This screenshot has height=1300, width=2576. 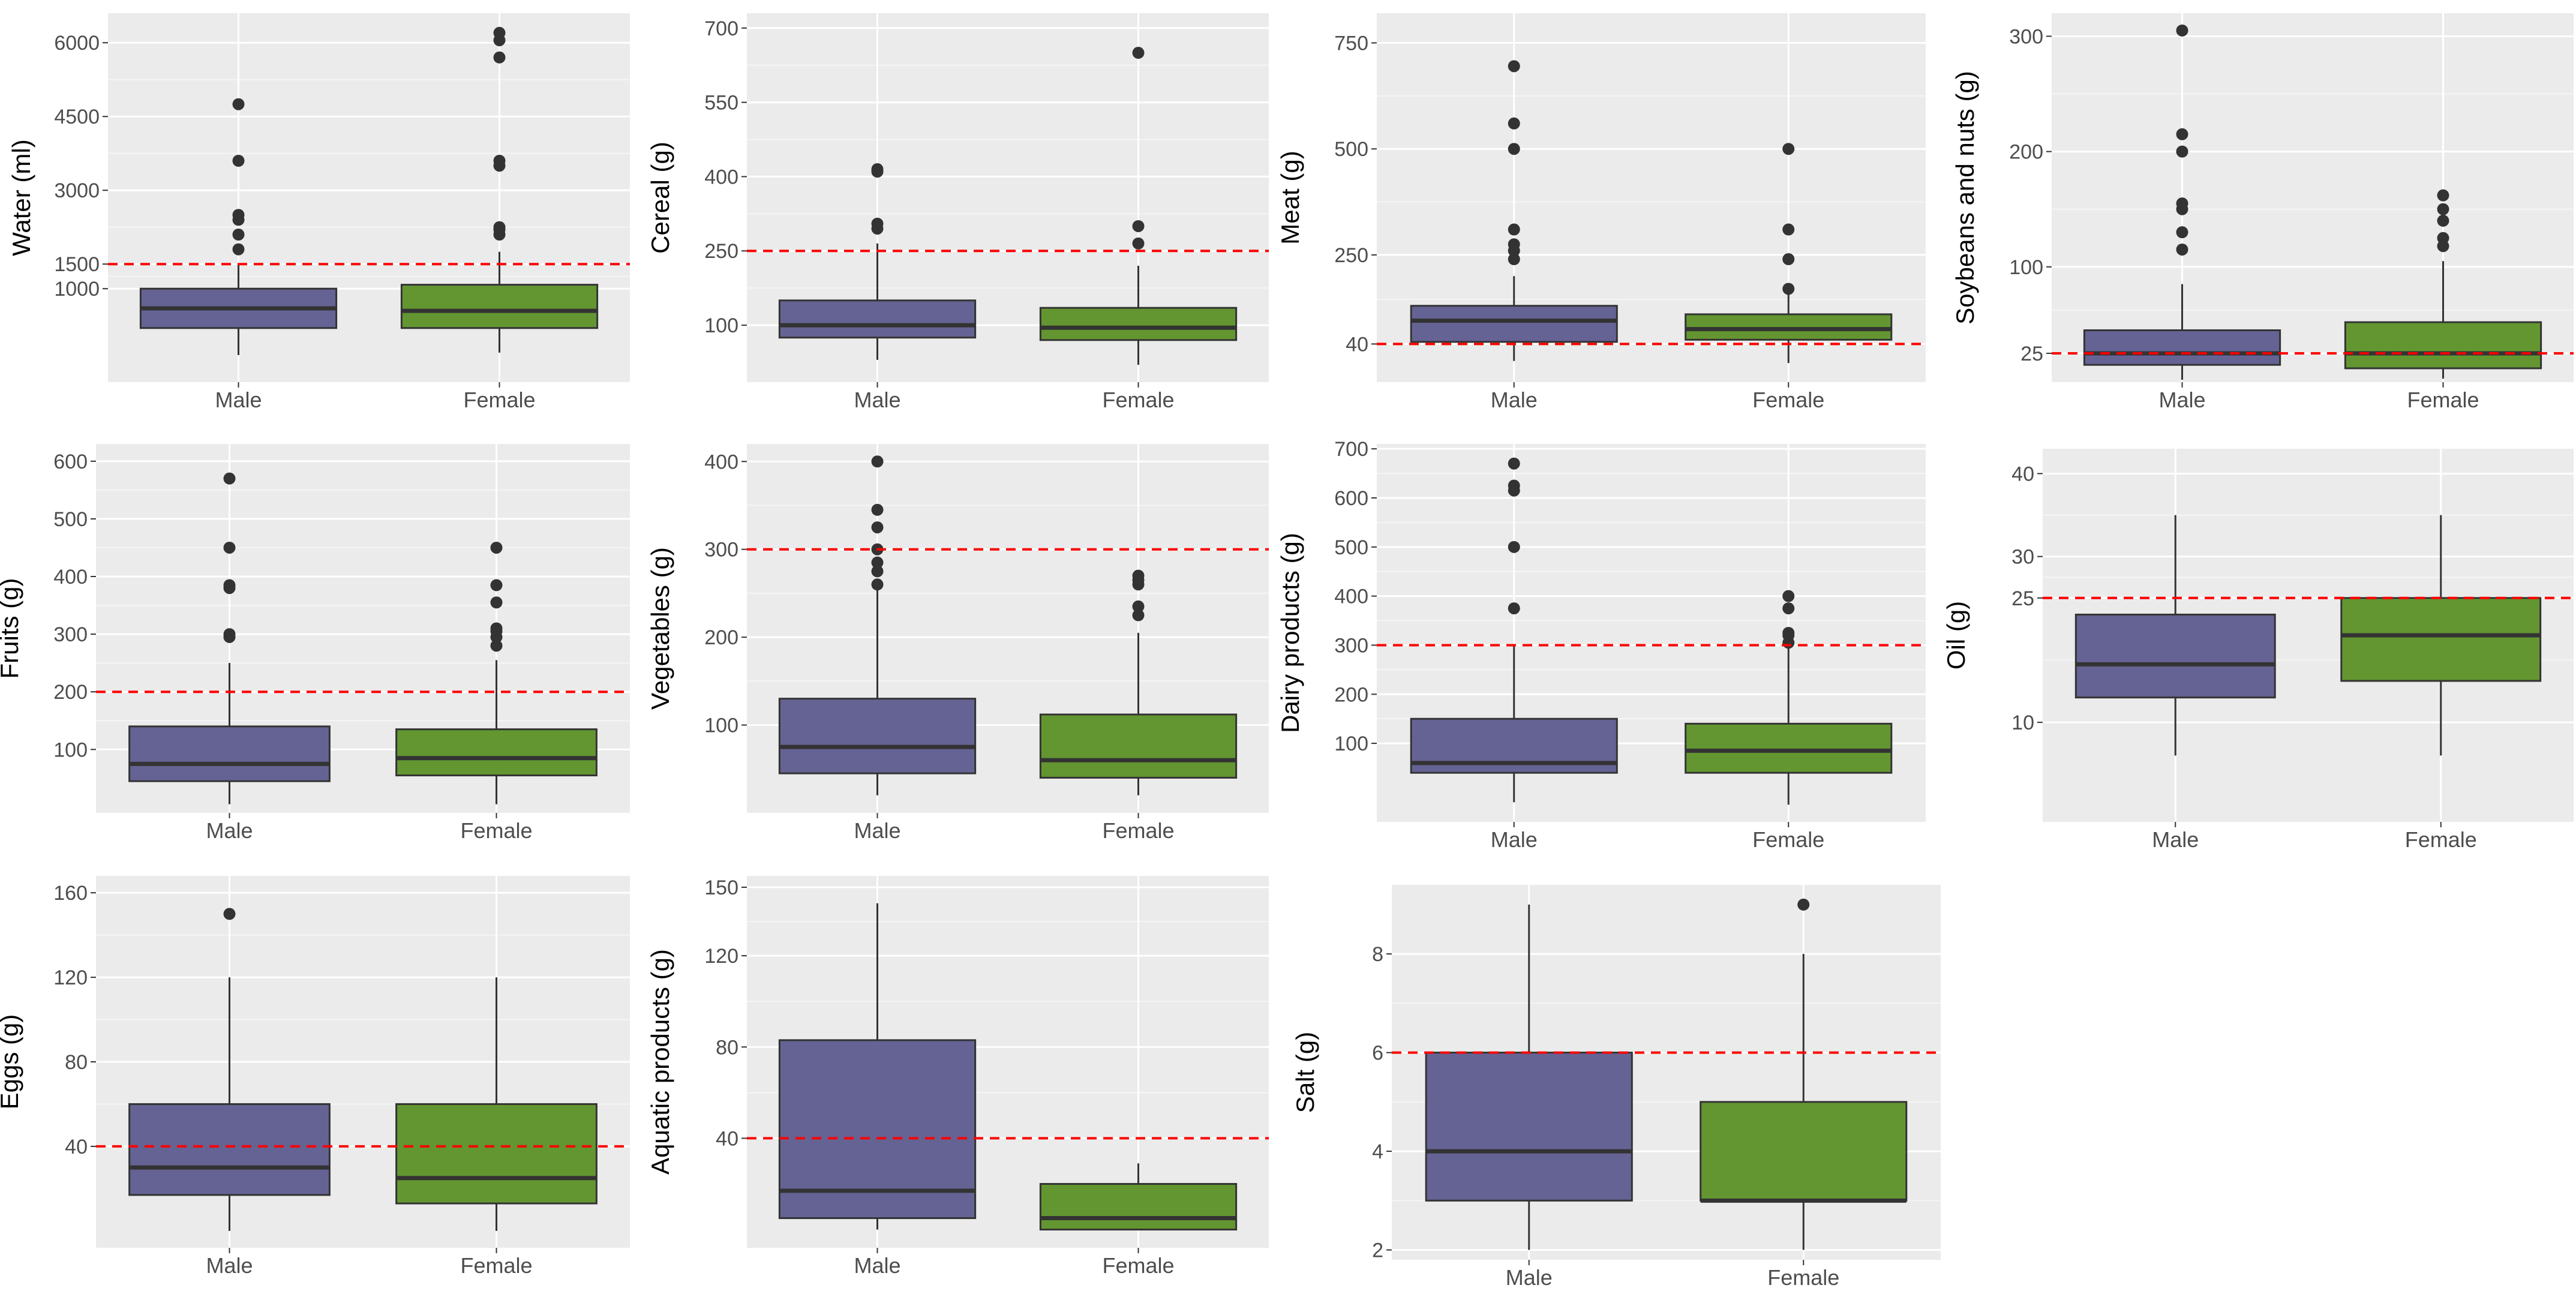 I want to click on y-axis-label: Fruits (g), so click(x=12, y=628).